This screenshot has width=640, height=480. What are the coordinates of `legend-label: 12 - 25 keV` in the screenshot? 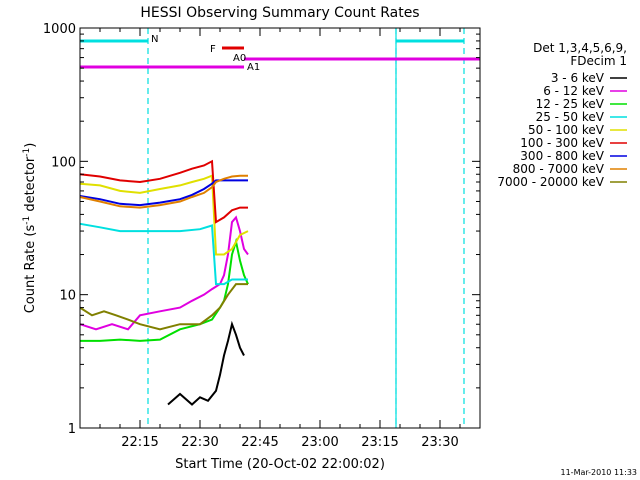 It's located at (570, 104).